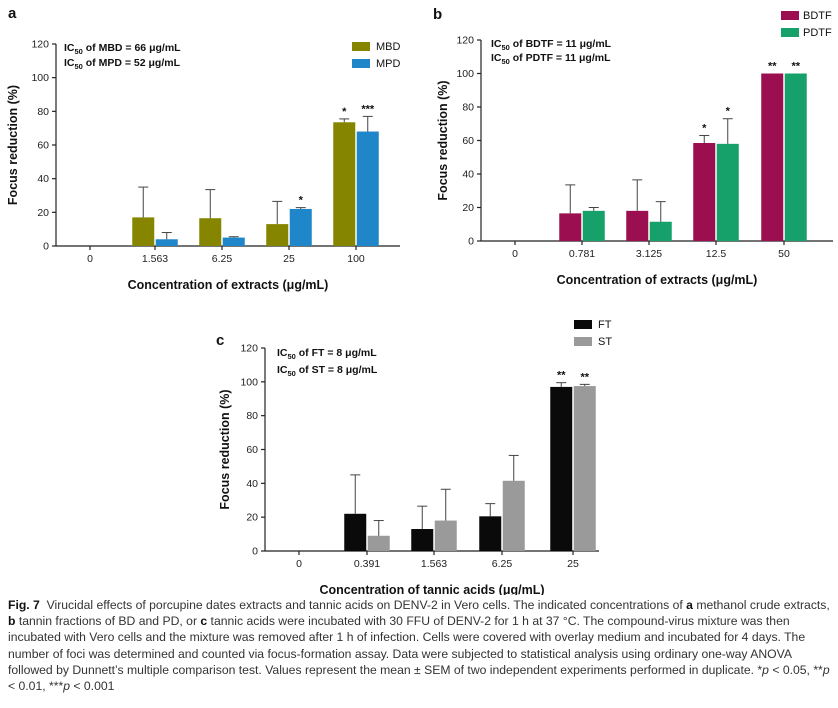 The image size is (838, 708). Describe the element at coordinates (388, 64) in the screenshot. I see `panel-a-legend-label: MPD` at that location.